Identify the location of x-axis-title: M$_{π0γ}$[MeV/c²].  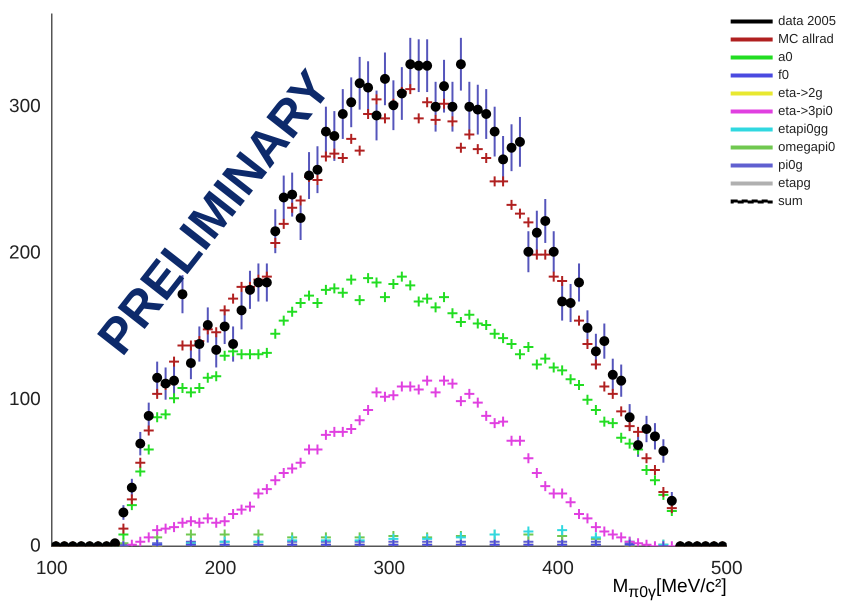
(669, 589).